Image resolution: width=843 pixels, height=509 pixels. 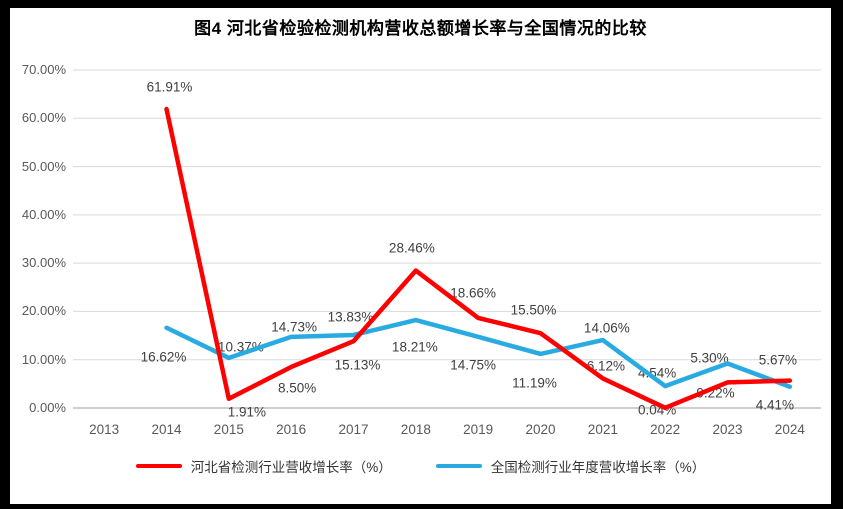 I want to click on data-label: 4.54%, so click(x=657, y=373).